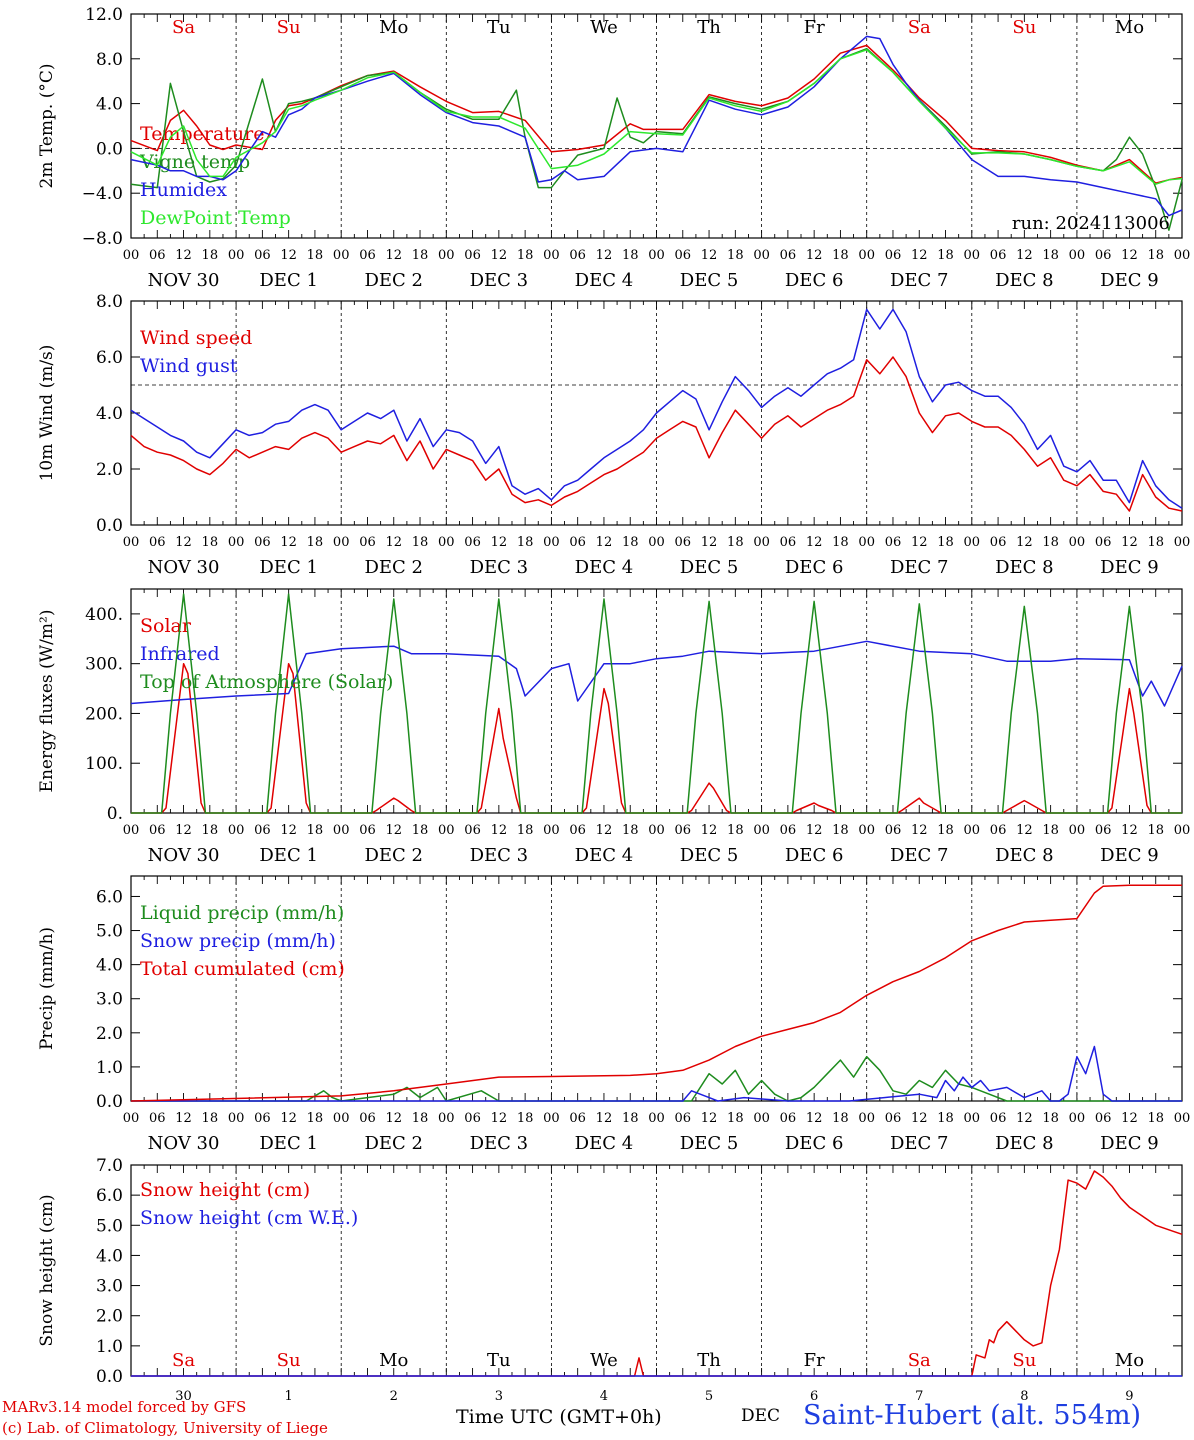 This screenshot has width=1194, height=1440. What do you see at coordinates (104, 764) in the screenshot?
I see `y-tick-label: 100.` at bounding box center [104, 764].